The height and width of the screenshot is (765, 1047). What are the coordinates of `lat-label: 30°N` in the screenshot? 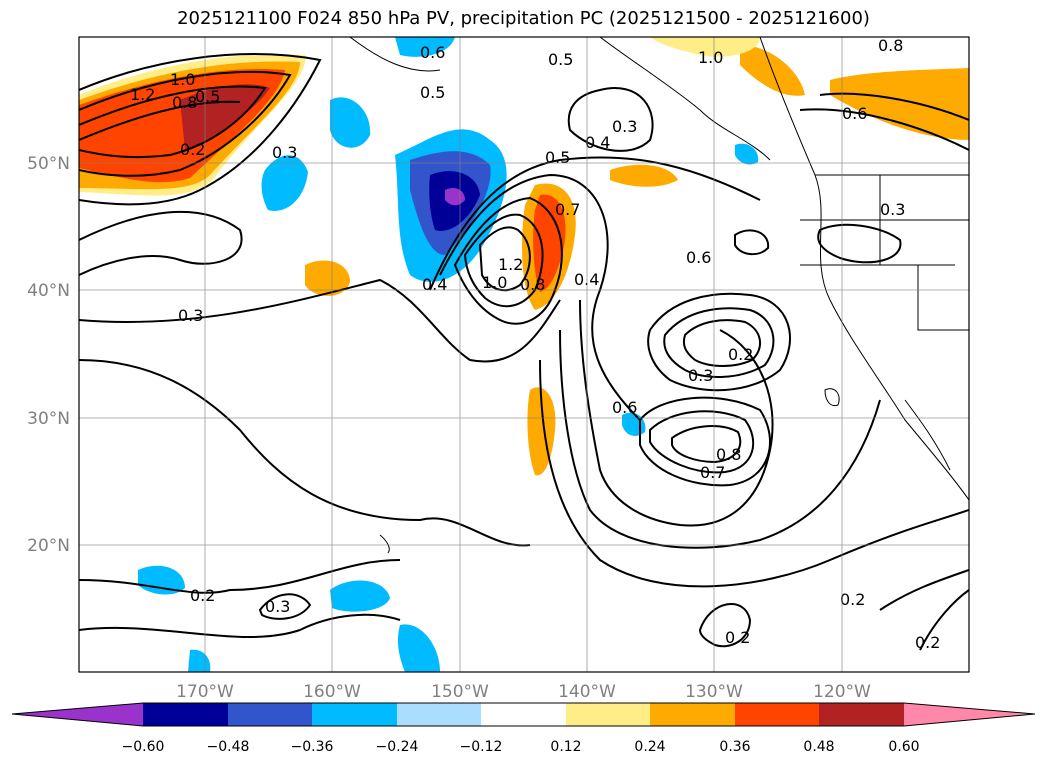 It's located at (48, 419).